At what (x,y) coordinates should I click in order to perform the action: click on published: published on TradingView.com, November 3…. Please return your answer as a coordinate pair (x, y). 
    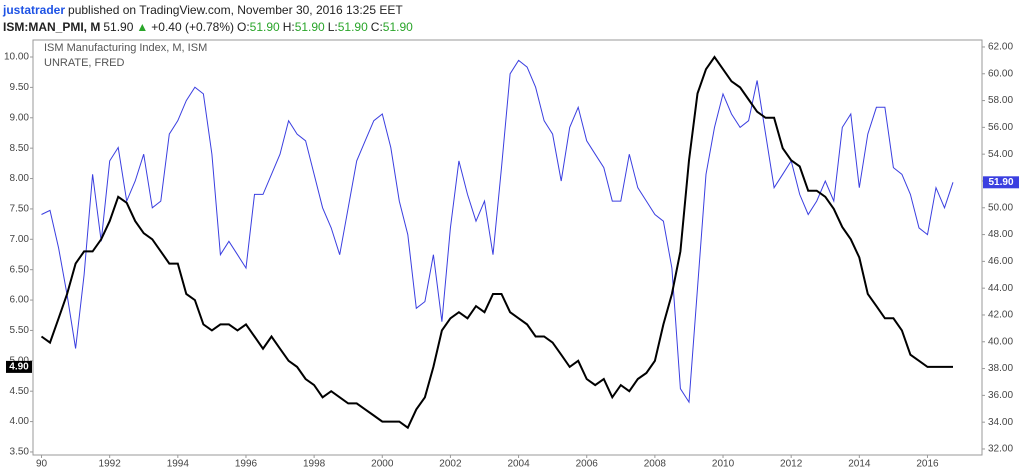
    Looking at the image, I should click on (235, 10).